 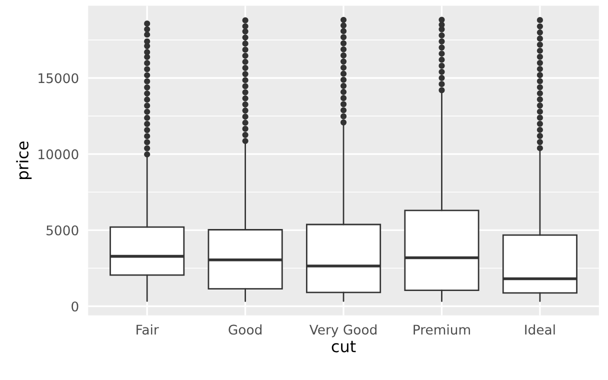 What do you see at coordinates (344, 346) in the screenshot?
I see `x-axis-title: cut` at bounding box center [344, 346].